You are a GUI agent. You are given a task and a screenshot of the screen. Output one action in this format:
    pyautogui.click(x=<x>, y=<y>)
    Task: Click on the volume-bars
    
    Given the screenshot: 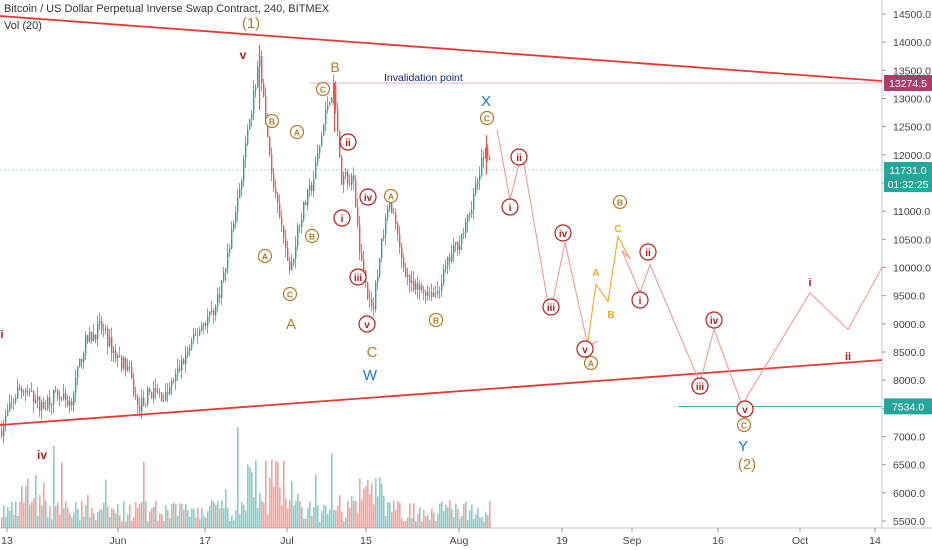 What is the action you would take?
    pyautogui.click(x=246, y=477)
    